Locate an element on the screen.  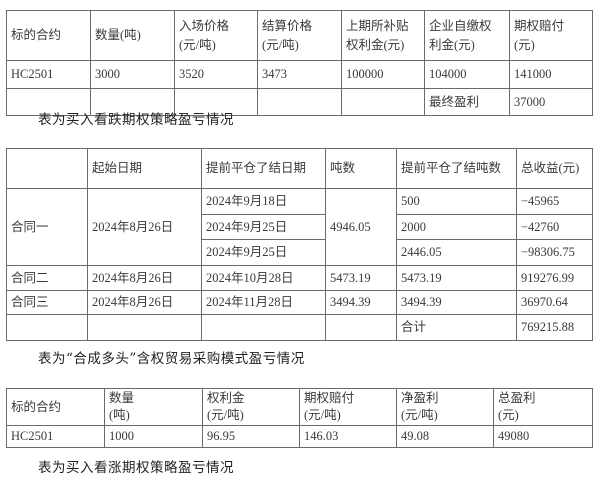
final-profit-value: 37000 is located at coordinates (551, 102).